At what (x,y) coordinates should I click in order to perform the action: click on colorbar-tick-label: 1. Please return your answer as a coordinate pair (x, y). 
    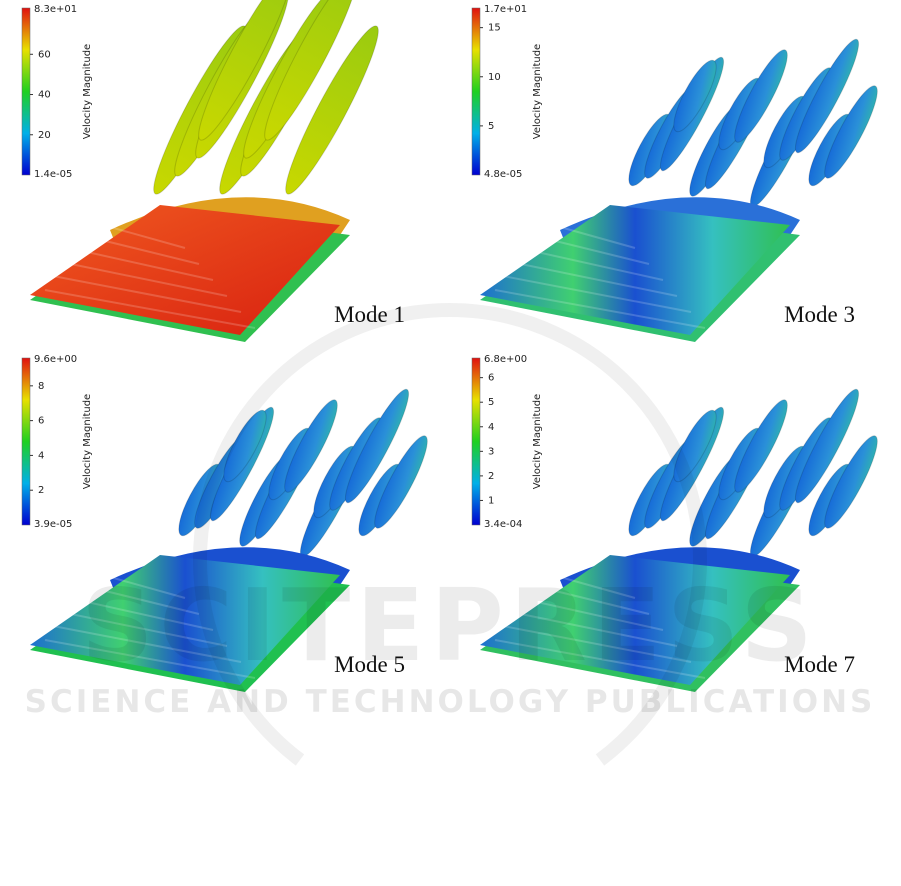
    Looking at the image, I should click on (491, 500).